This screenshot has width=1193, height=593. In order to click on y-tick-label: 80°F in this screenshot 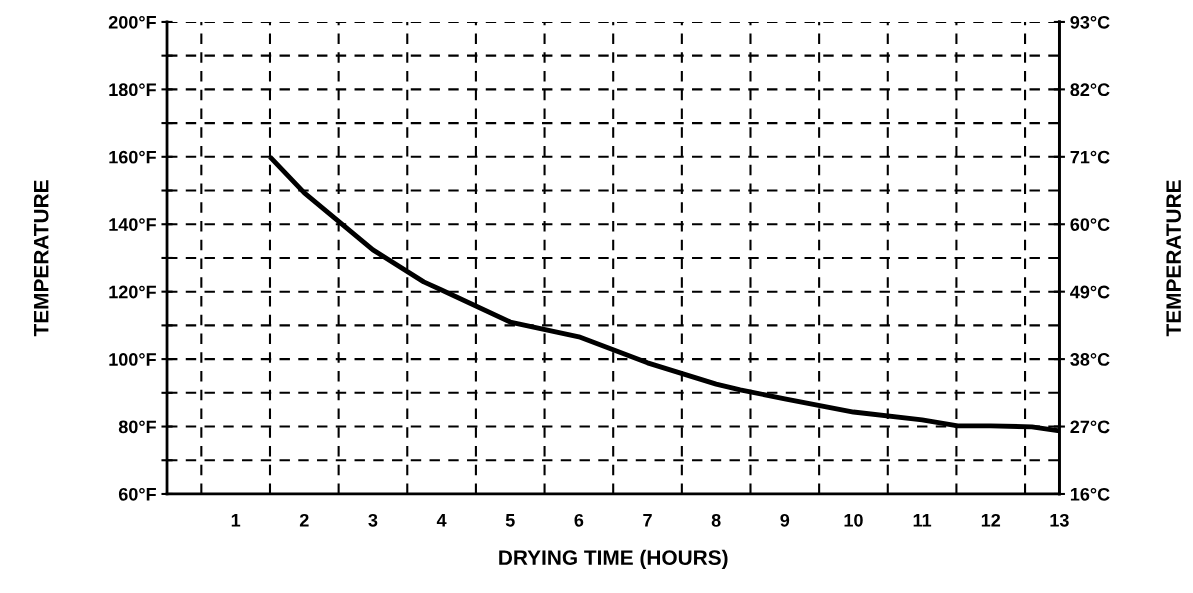, I will do `click(137, 427)`.